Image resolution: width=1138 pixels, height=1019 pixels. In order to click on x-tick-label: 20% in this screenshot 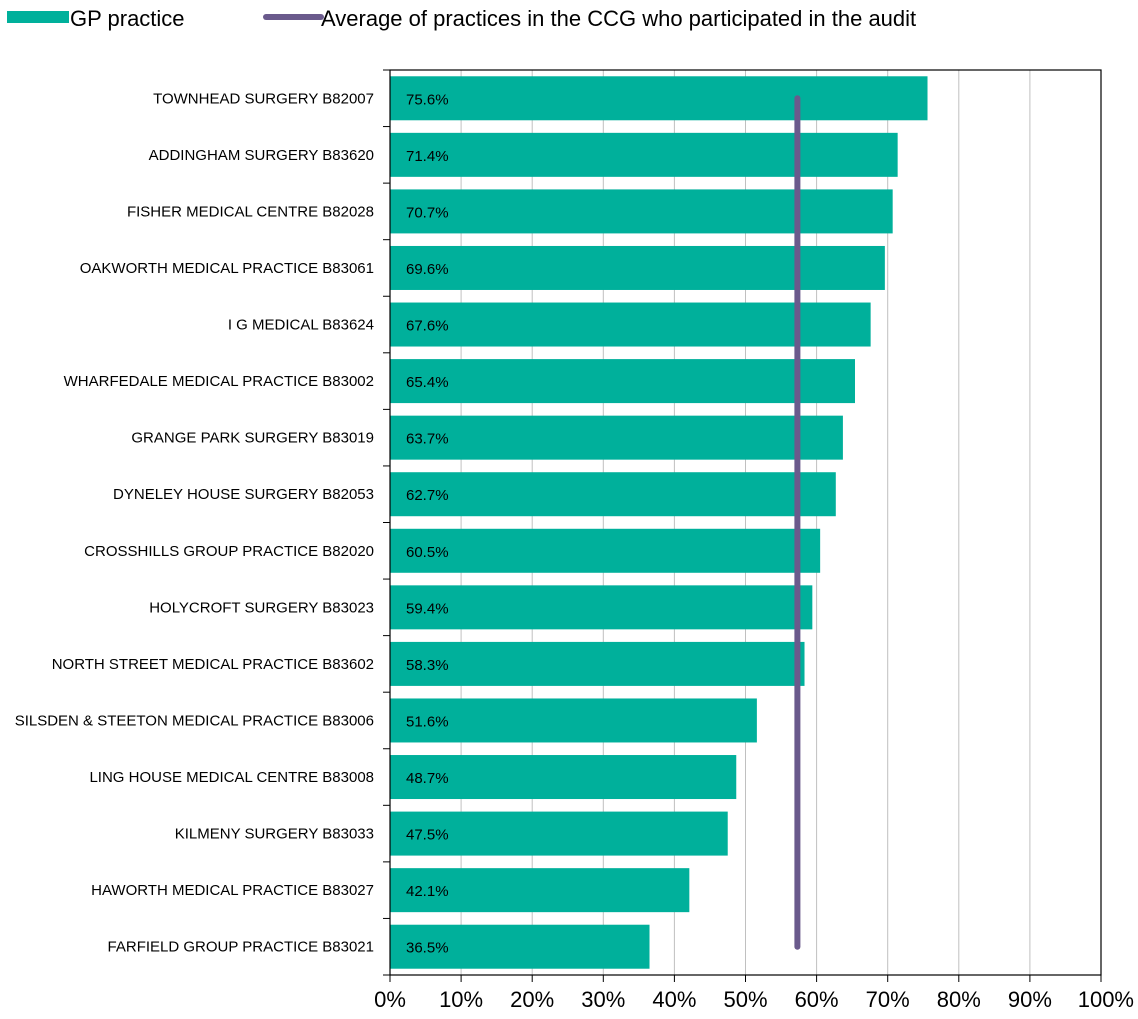, I will do `click(532, 999)`.